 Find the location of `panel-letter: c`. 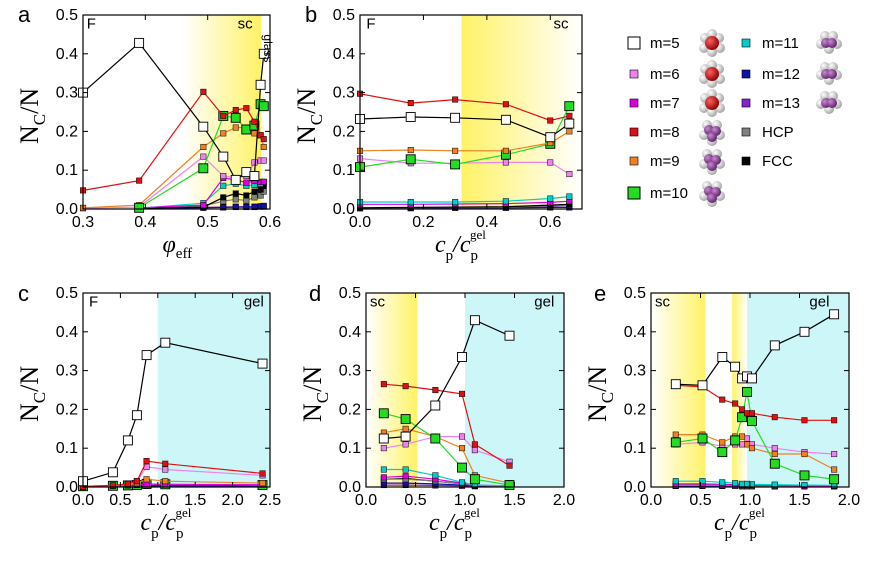

panel-letter: c is located at coordinates (23, 293).